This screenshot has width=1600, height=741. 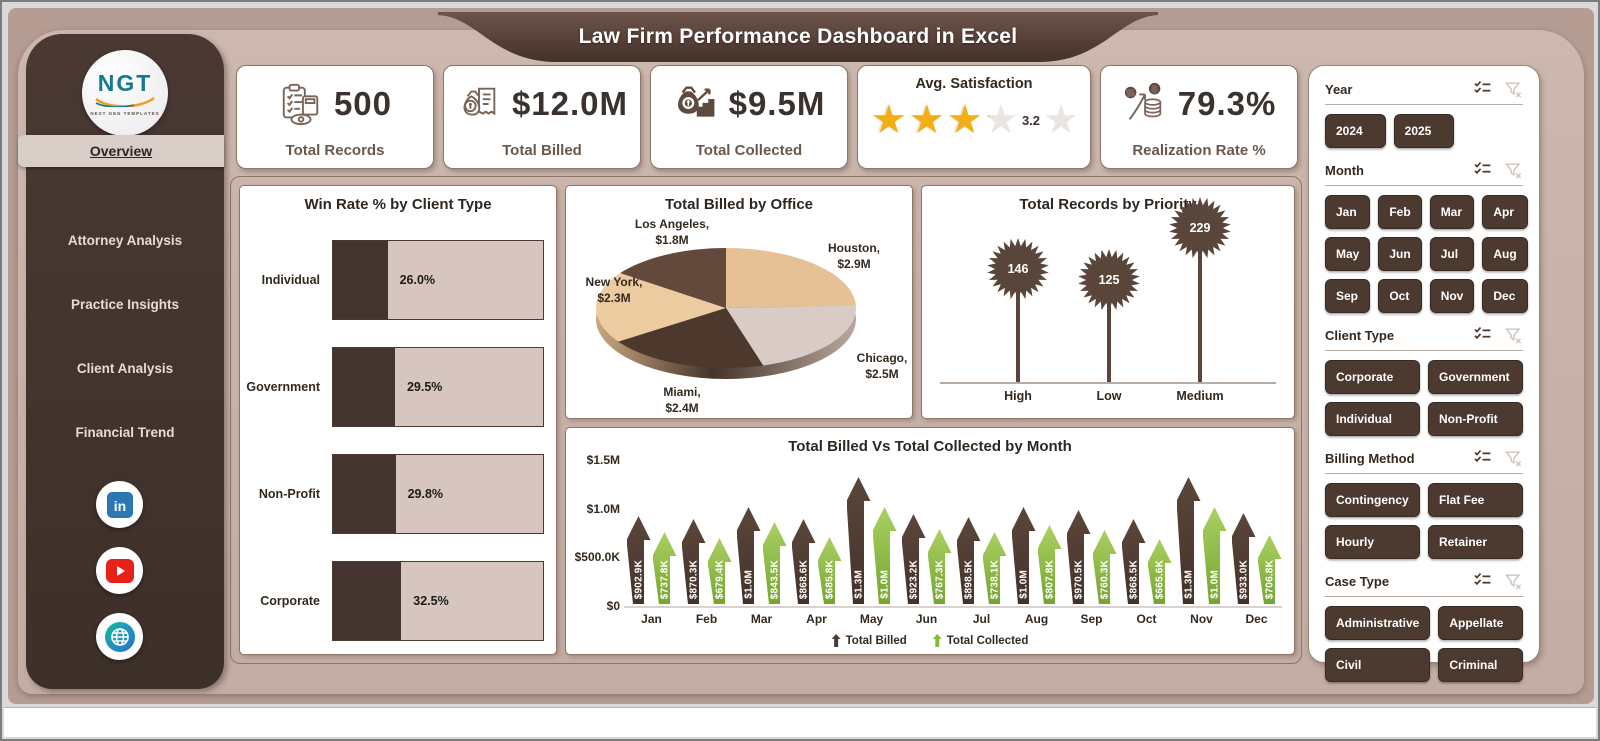 What do you see at coordinates (1378, 665) in the screenshot?
I see `filter-button-civil: Civil` at bounding box center [1378, 665].